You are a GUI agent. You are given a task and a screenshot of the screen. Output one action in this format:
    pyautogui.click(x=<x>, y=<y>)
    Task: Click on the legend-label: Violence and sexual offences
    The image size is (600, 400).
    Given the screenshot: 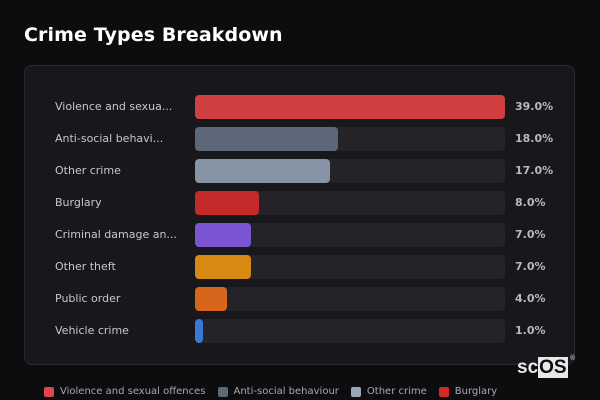 What is the action you would take?
    pyautogui.click(x=133, y=391)
    